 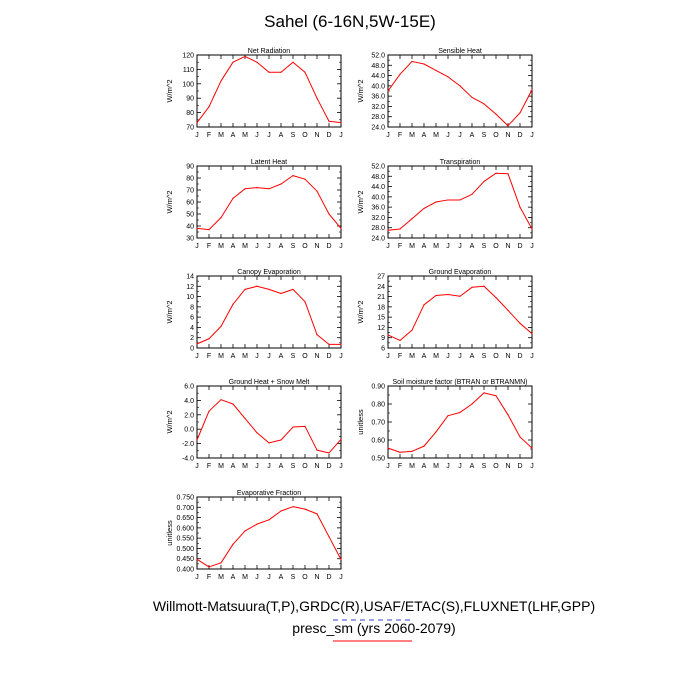 I want to click on y-tick-label: 24.0, so click(x=378, y=128).